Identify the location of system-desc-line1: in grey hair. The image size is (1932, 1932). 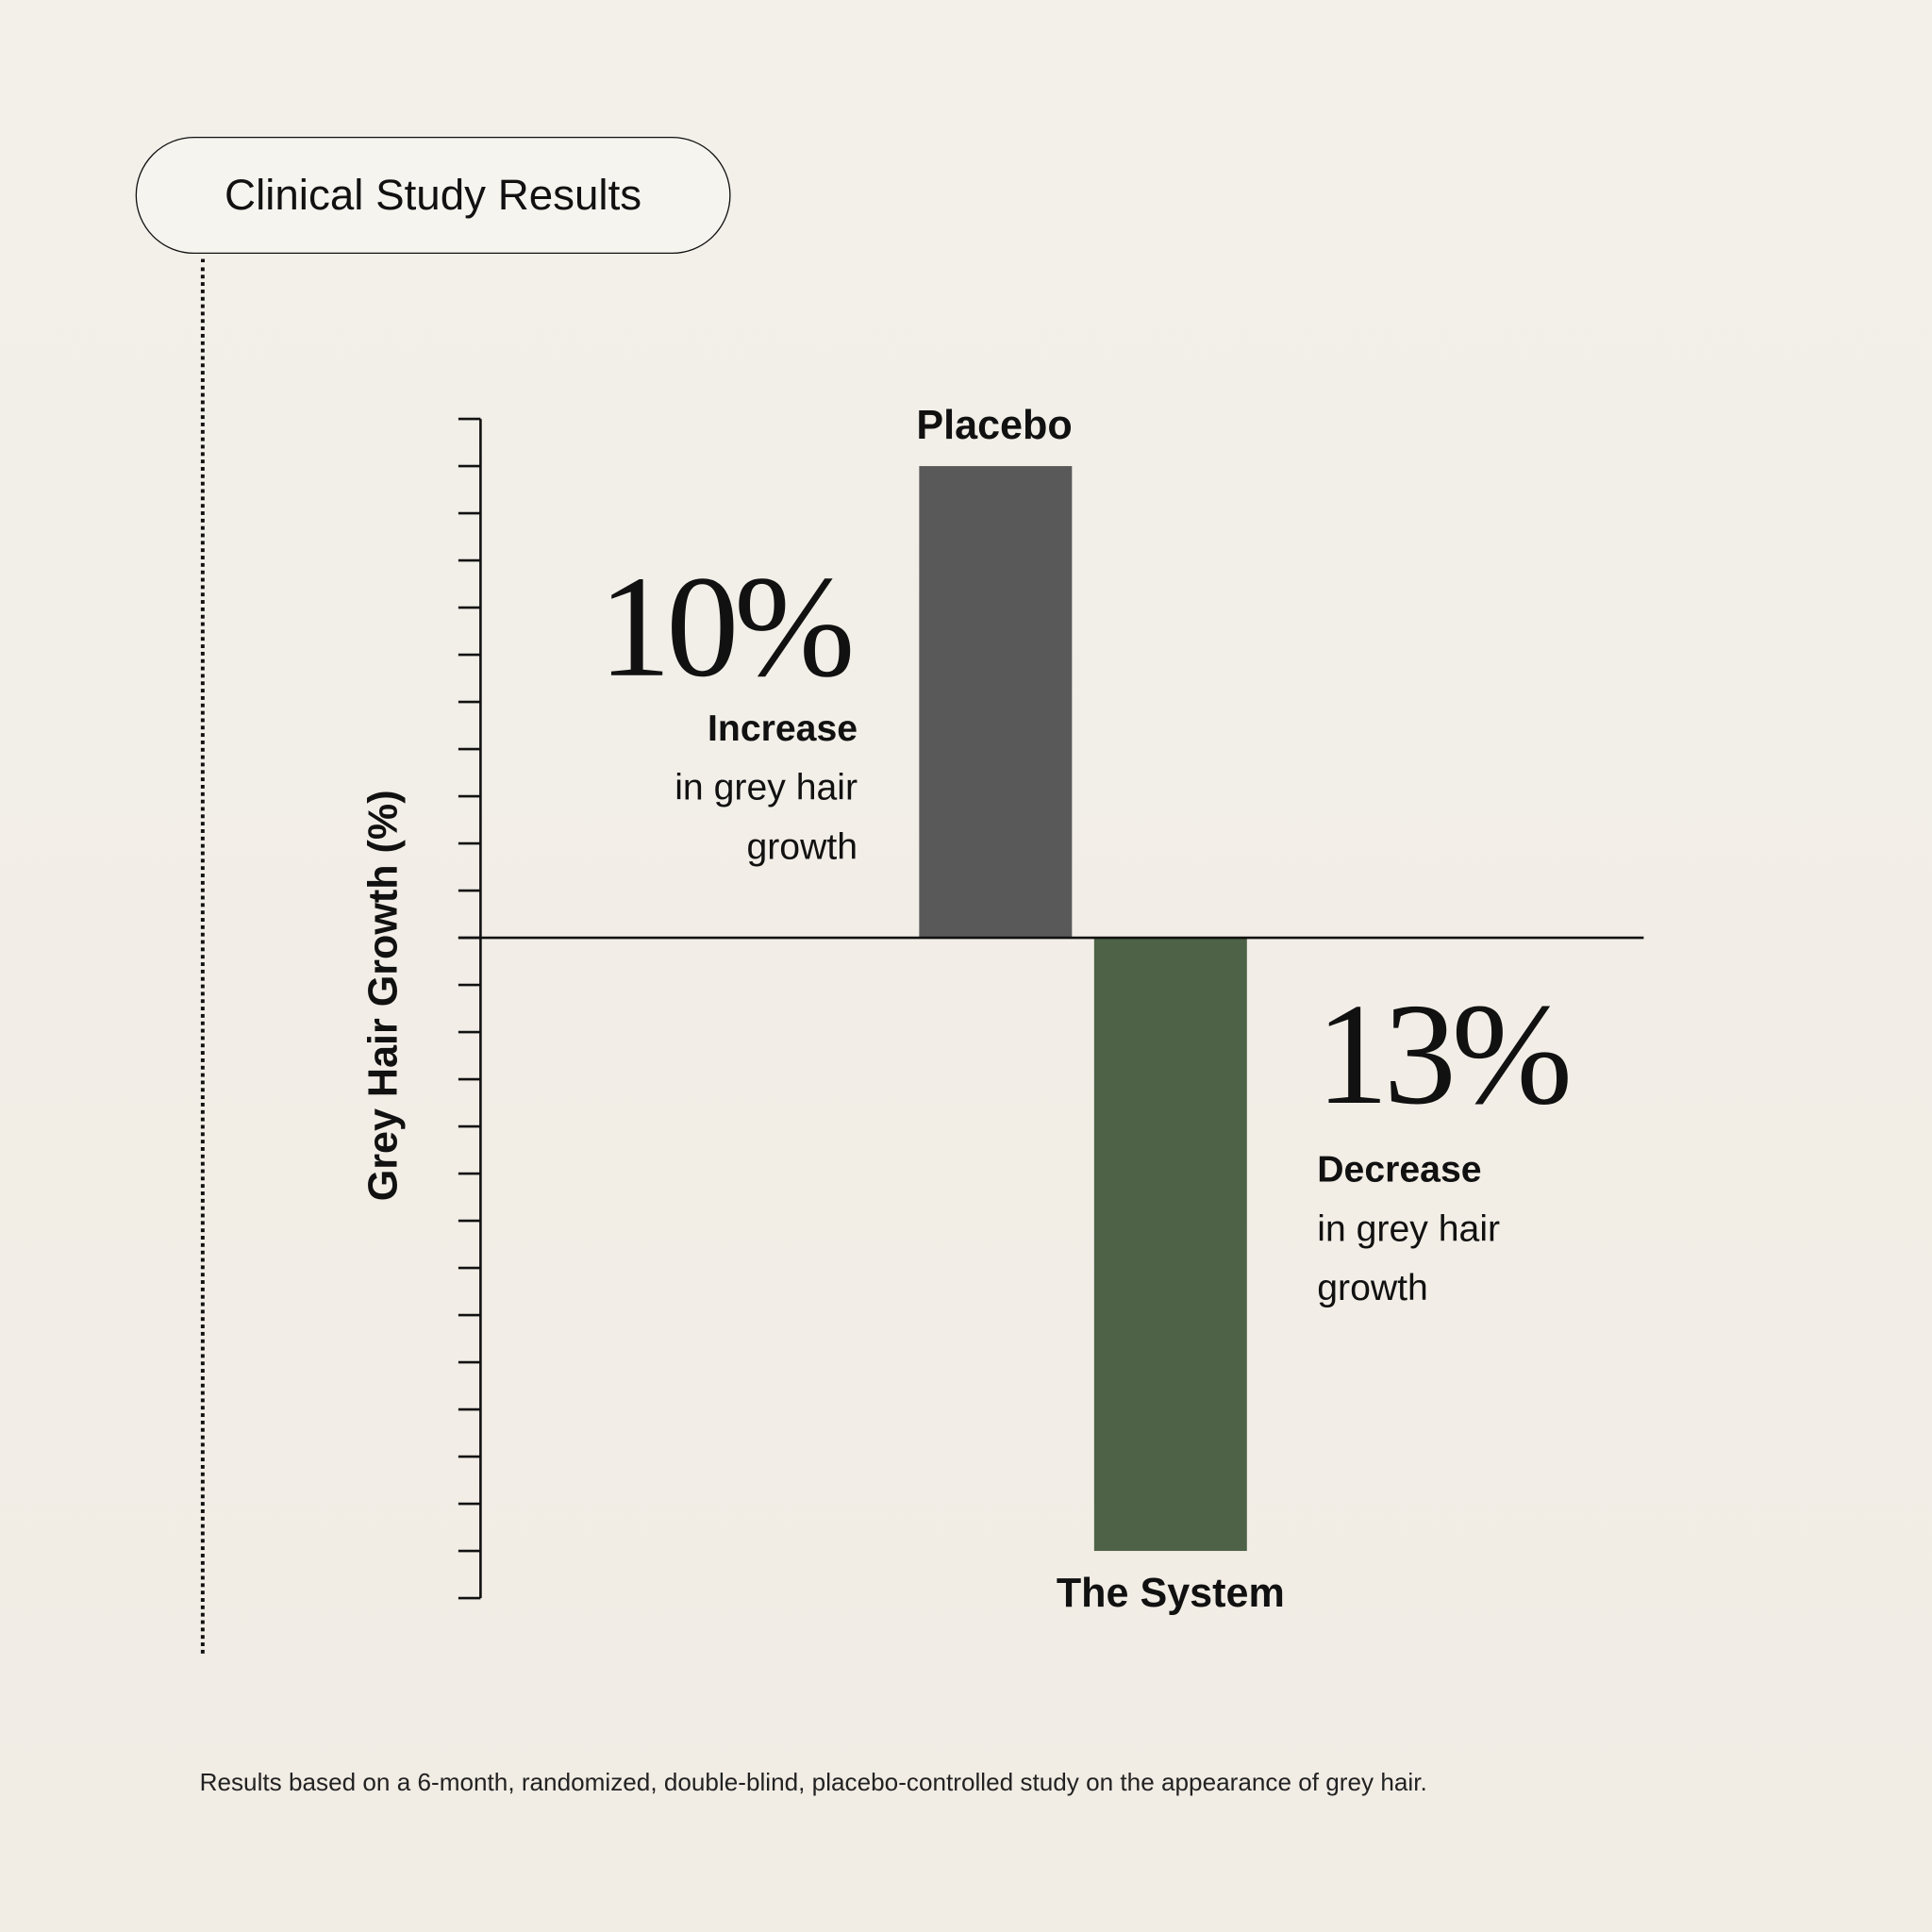
(1409, 1229).